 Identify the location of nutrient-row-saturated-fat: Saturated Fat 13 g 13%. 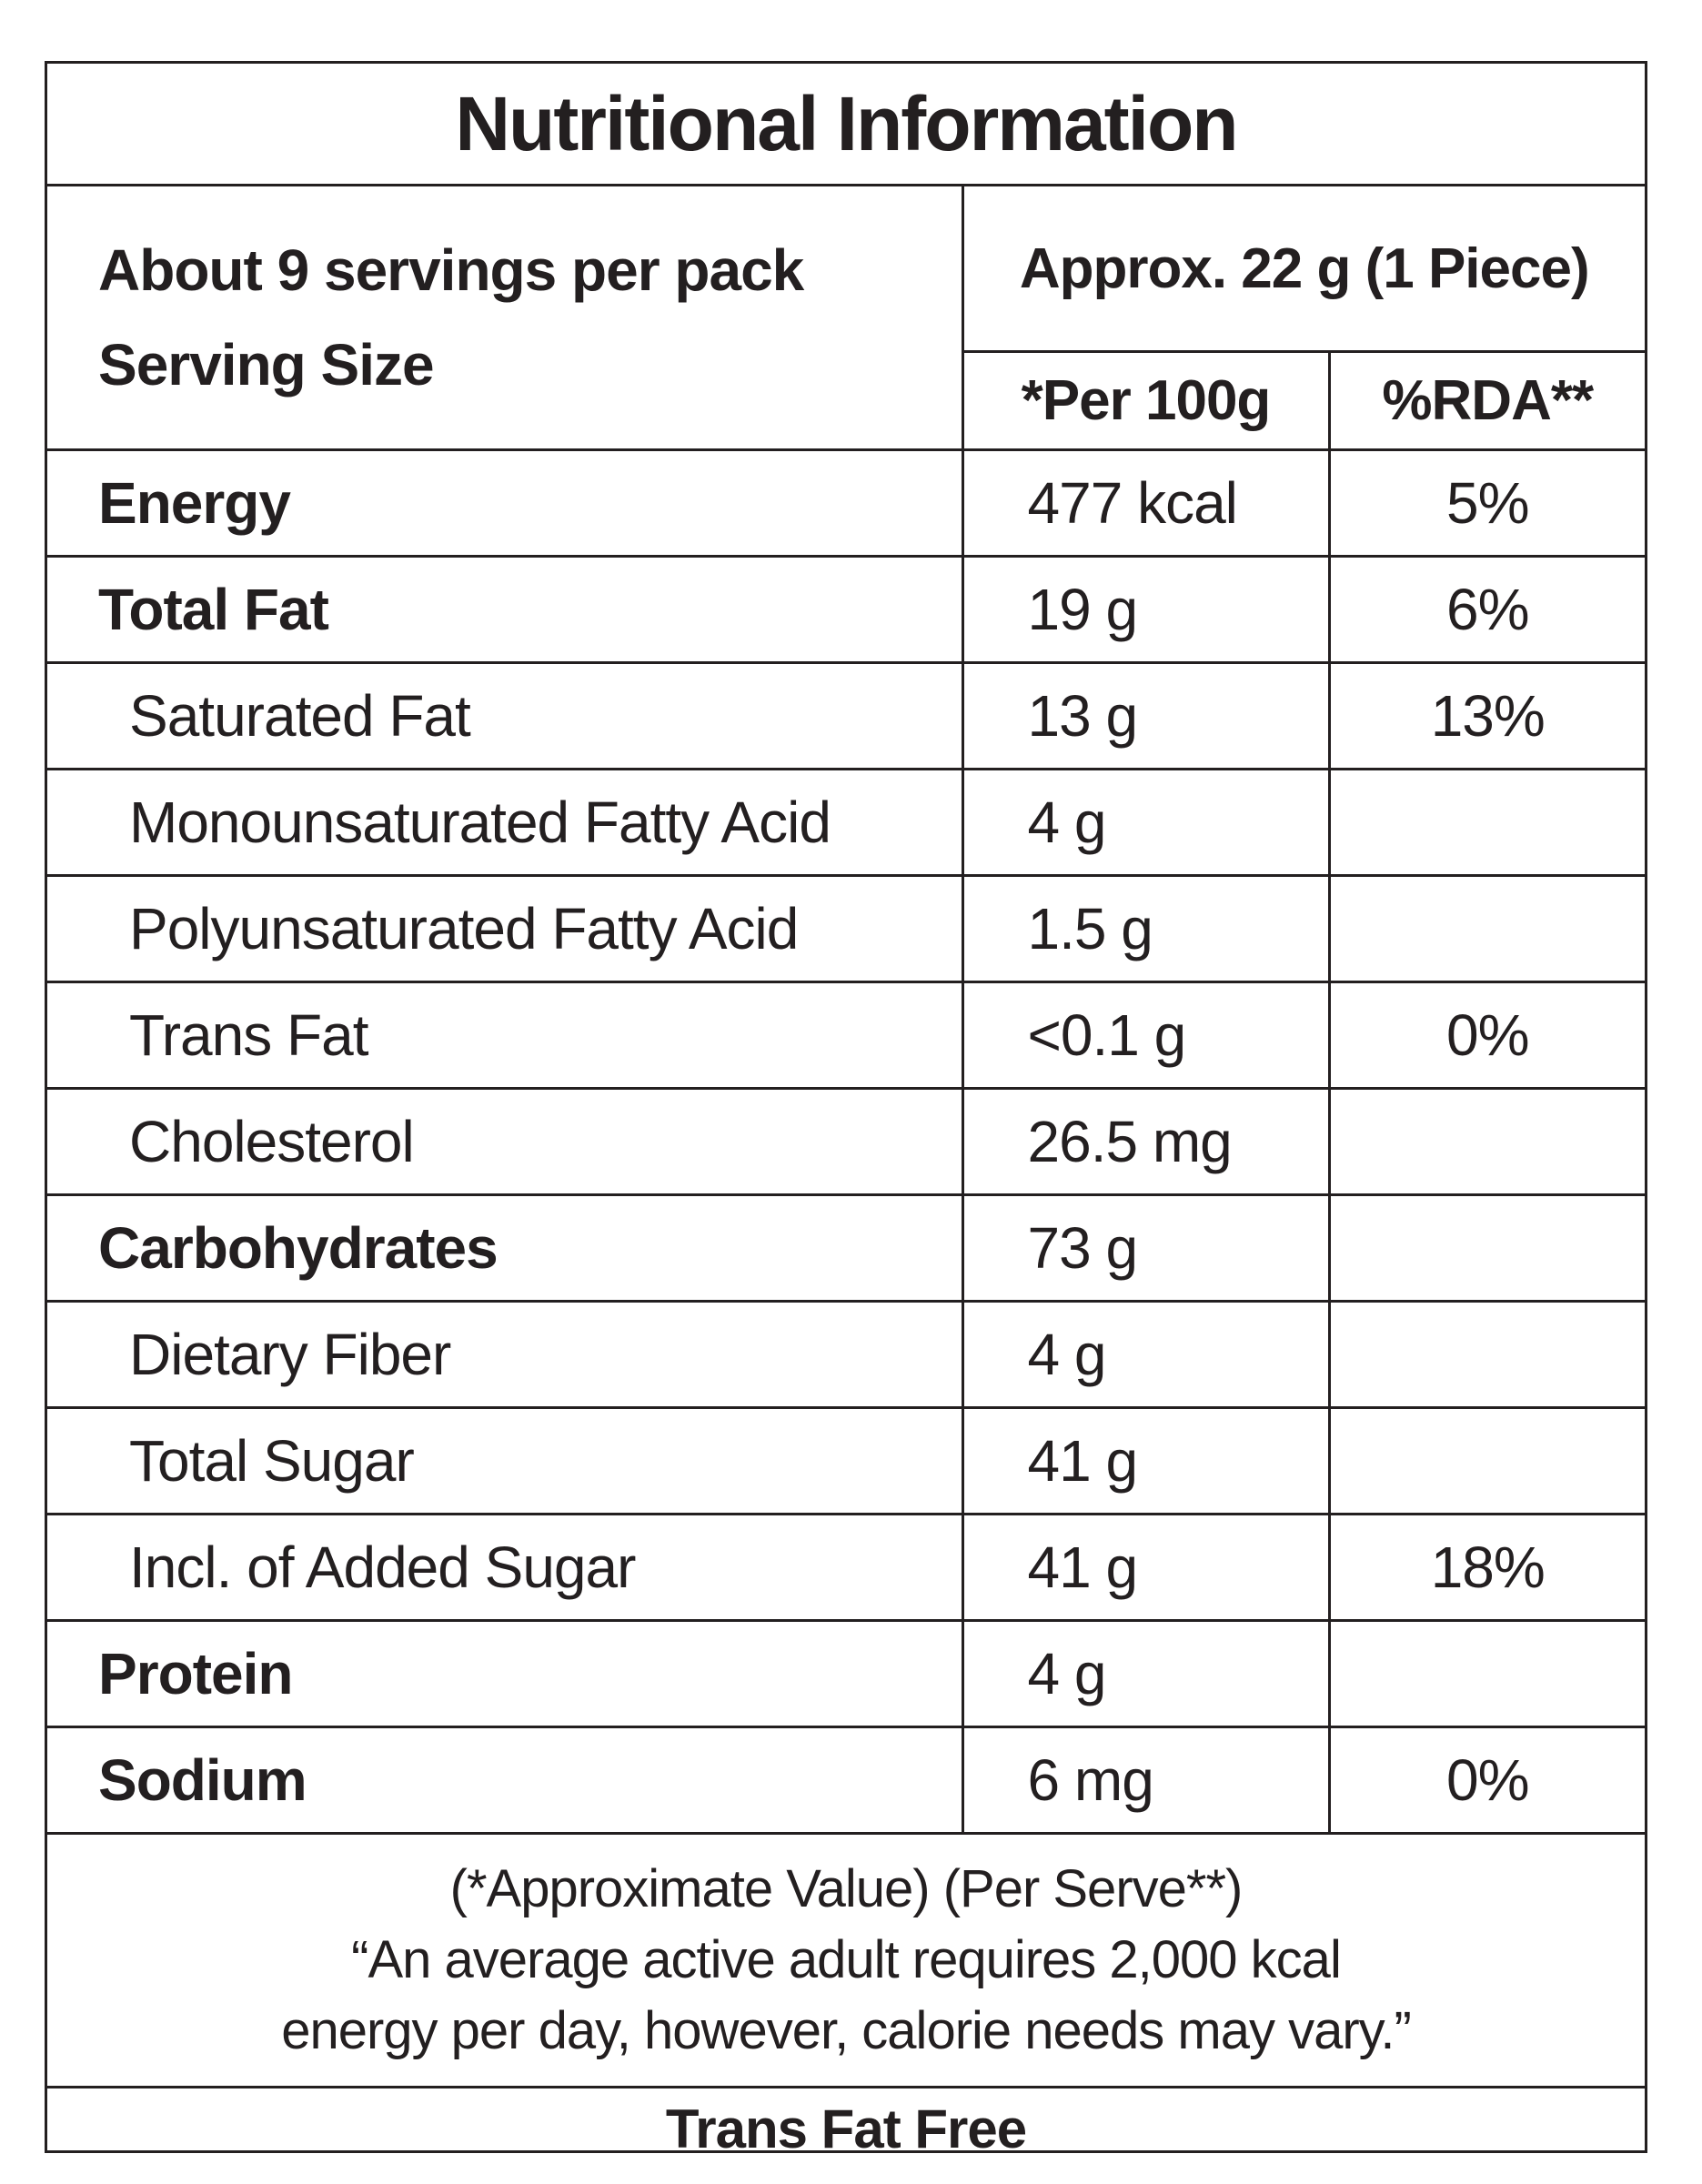
(846, 715).